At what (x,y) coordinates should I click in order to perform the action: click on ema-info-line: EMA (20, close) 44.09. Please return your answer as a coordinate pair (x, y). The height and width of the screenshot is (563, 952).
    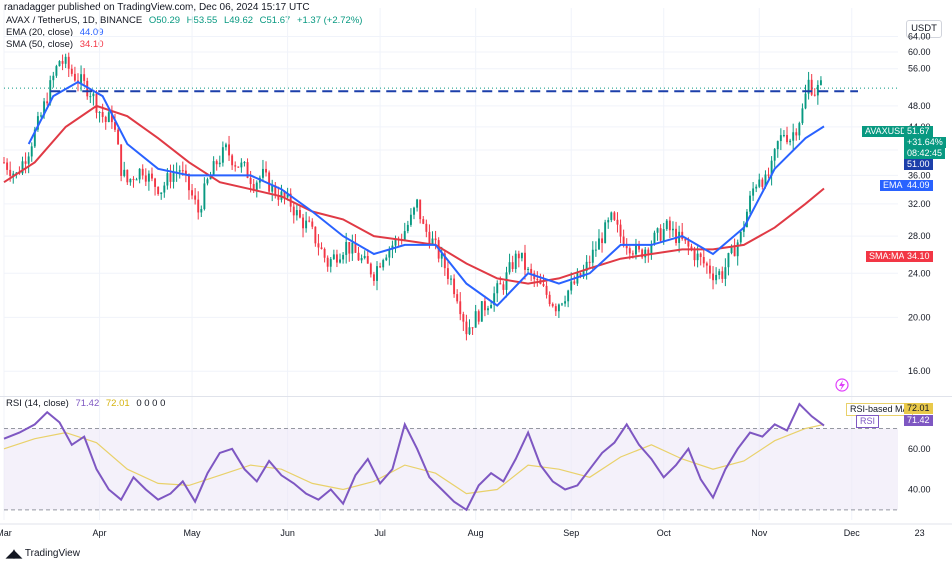
    Looking at the image, I should click on (56, 32).